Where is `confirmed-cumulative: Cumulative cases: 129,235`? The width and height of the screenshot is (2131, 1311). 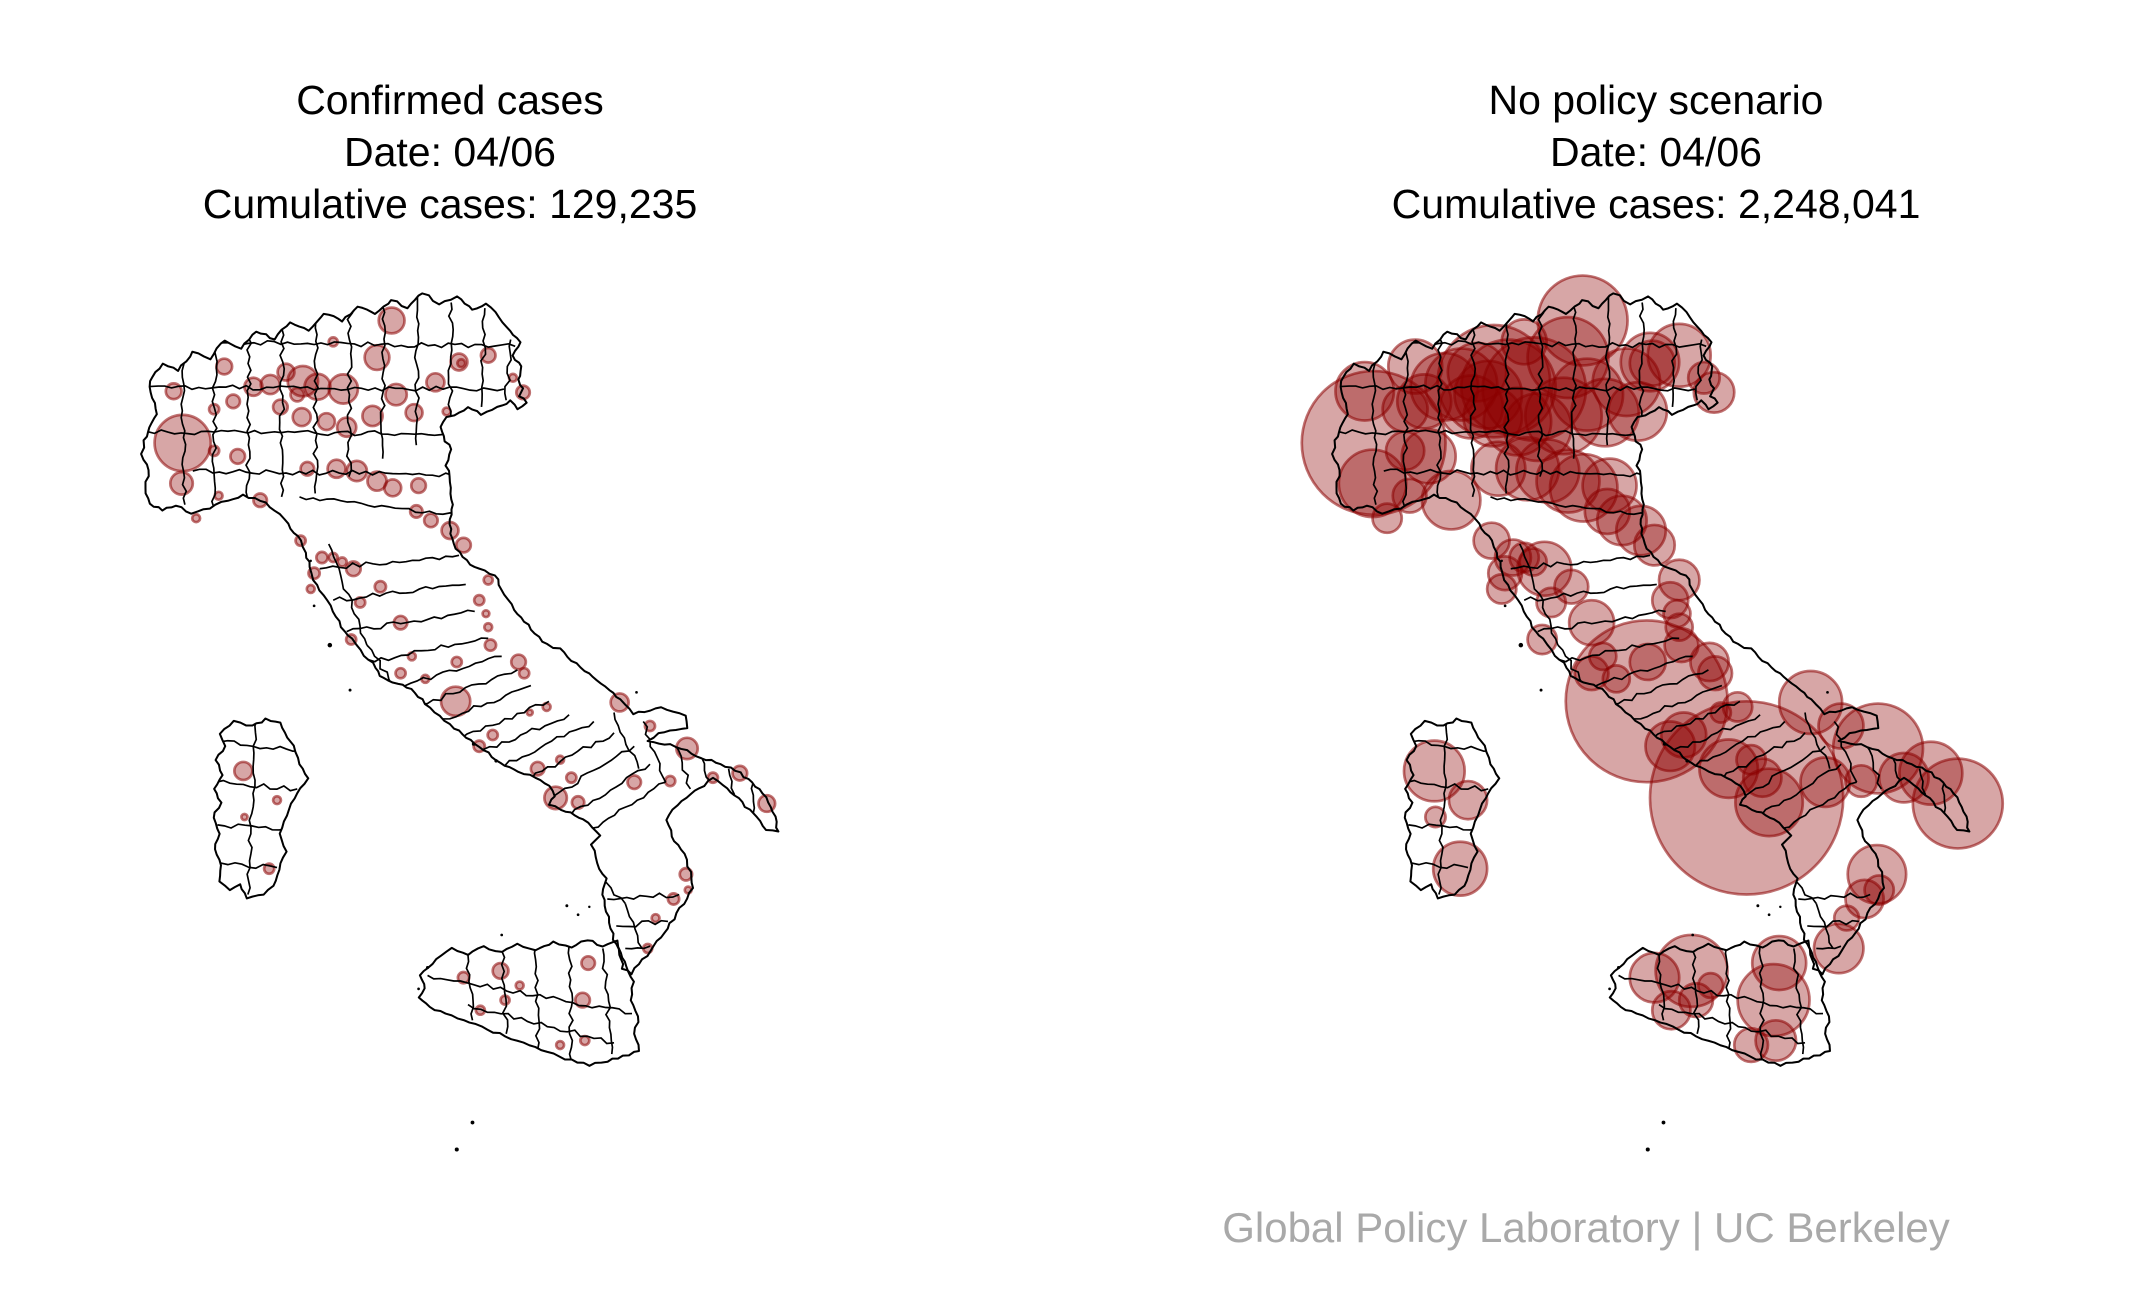
confirmed-cumulative: Cumulative cases: 129,235 is located at coordinates (450, 204).